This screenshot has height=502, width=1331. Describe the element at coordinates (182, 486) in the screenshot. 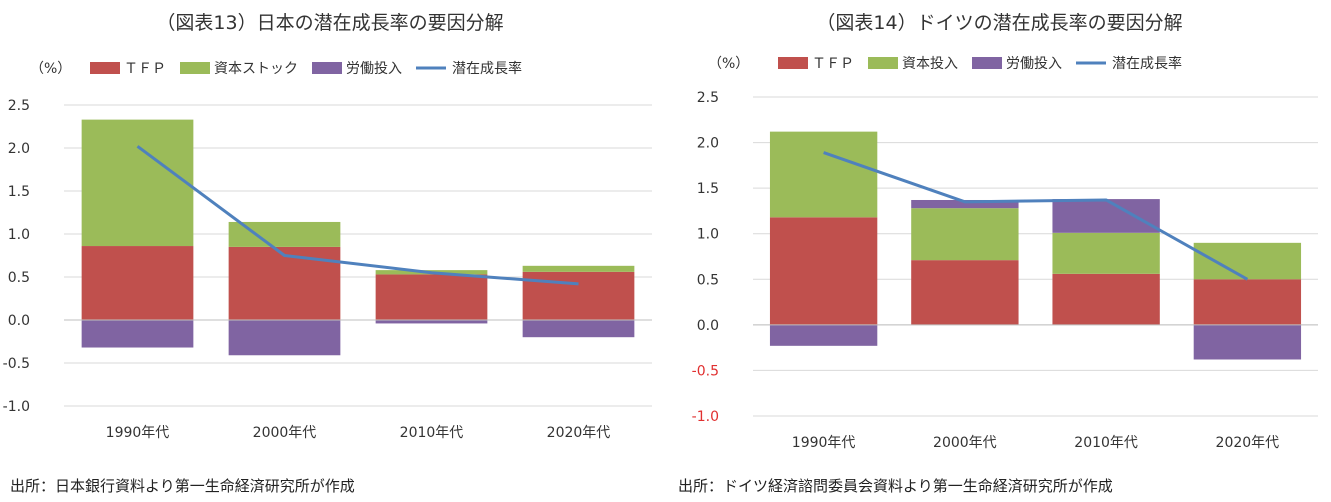

I see `source-note: 出所：日本銀行資料より第一生命経済研究所が作成` at that location.